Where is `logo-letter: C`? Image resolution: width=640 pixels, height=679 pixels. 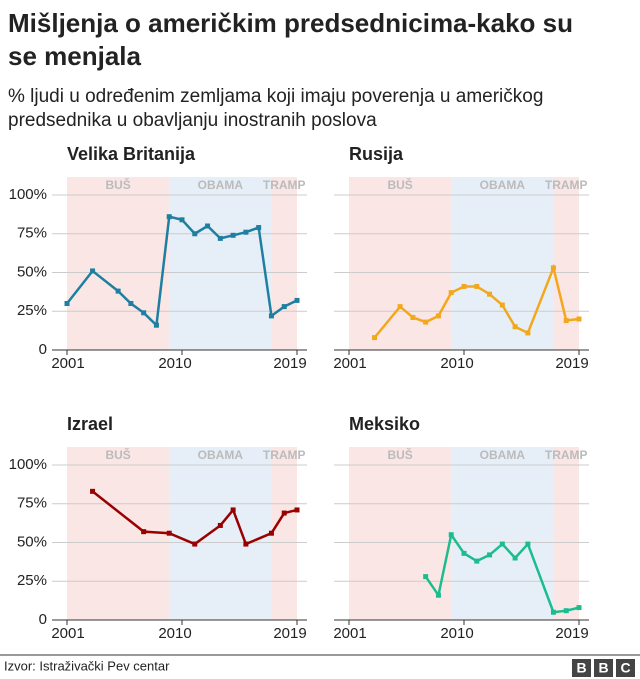 logo-letter: C is located at coordinates (625, 668).